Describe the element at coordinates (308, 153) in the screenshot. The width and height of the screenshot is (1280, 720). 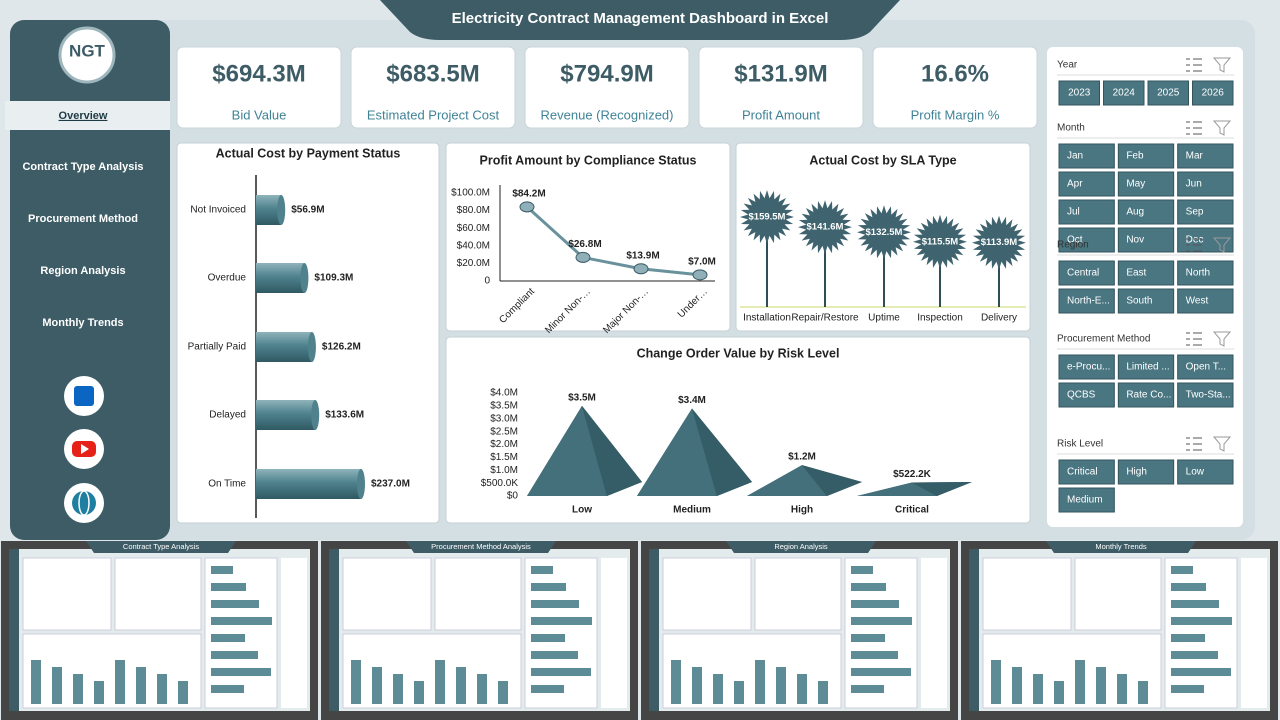
I see `chart-title: Actual Cost by Payment Status` at that location.